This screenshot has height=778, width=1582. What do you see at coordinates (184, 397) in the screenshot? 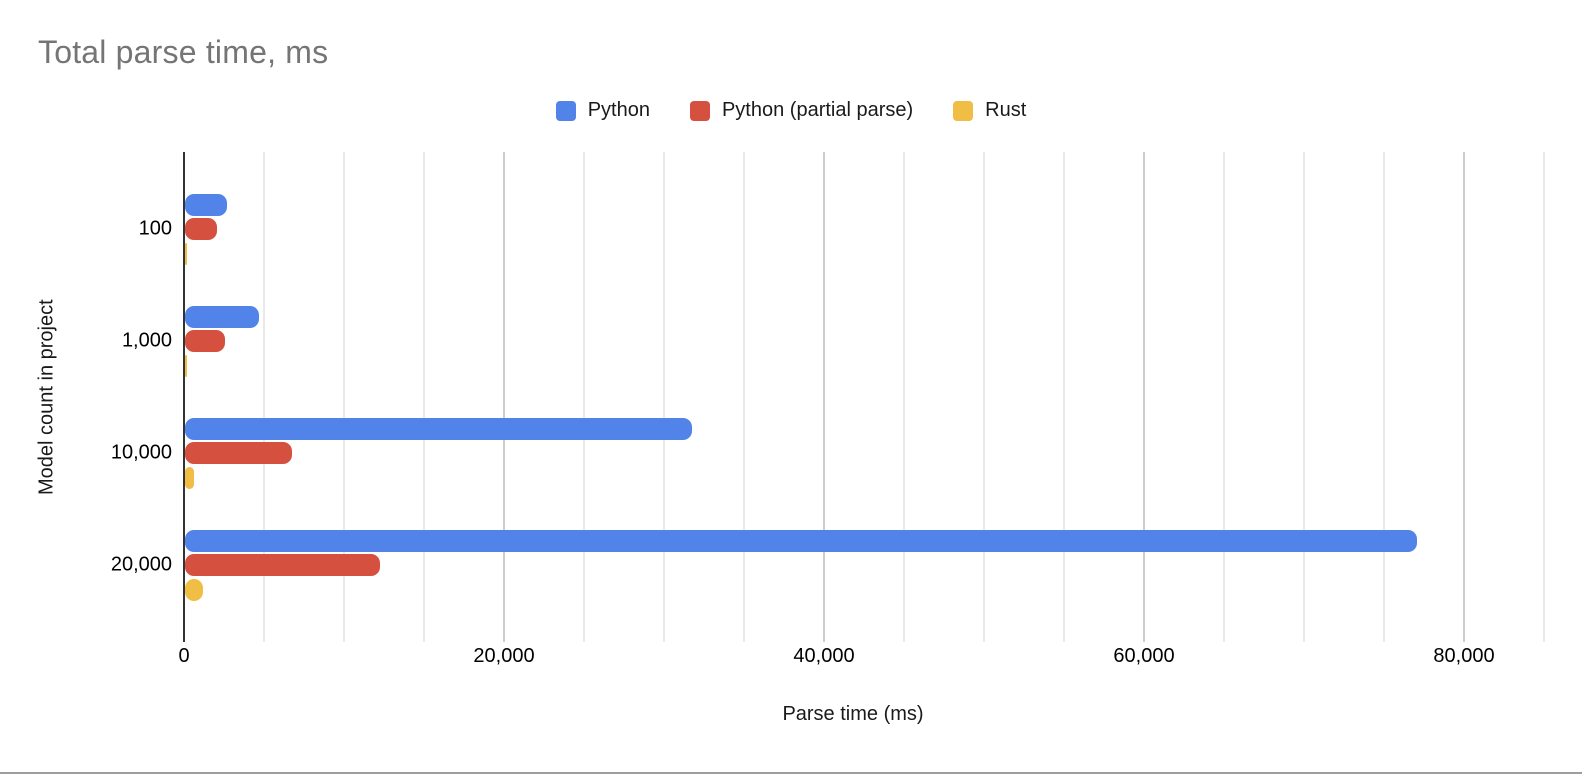
I see `y-axis-baseline` at bounding box center [184, 397].